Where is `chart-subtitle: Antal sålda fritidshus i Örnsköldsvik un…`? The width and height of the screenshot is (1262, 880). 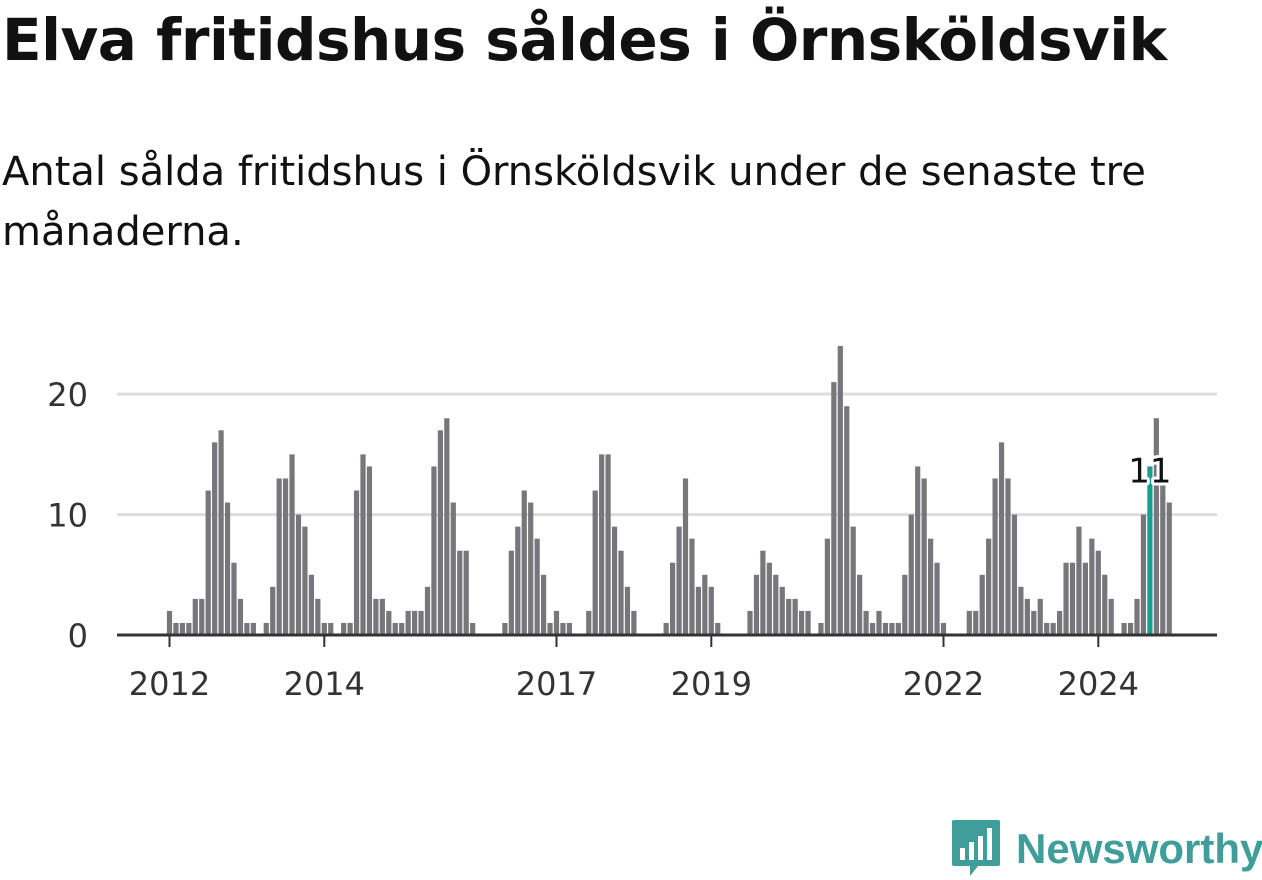 chart-subtitle: Antal sålda fritidshus i Örnsköldsvik un… is located at coordinates (574, 202).